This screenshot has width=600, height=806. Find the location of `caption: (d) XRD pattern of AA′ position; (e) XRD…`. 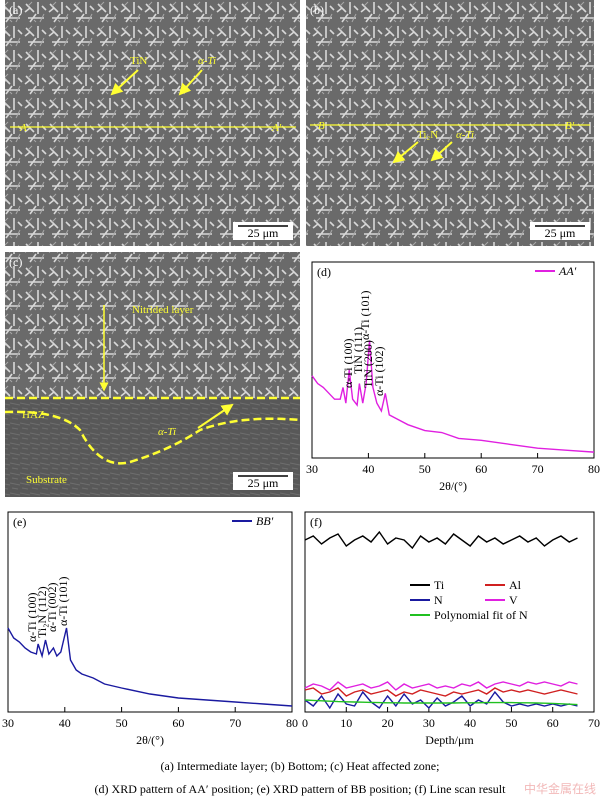

caption: (d) XRD pattern of AA′ position; (e) XRD… is located at coordinates (301, 789).